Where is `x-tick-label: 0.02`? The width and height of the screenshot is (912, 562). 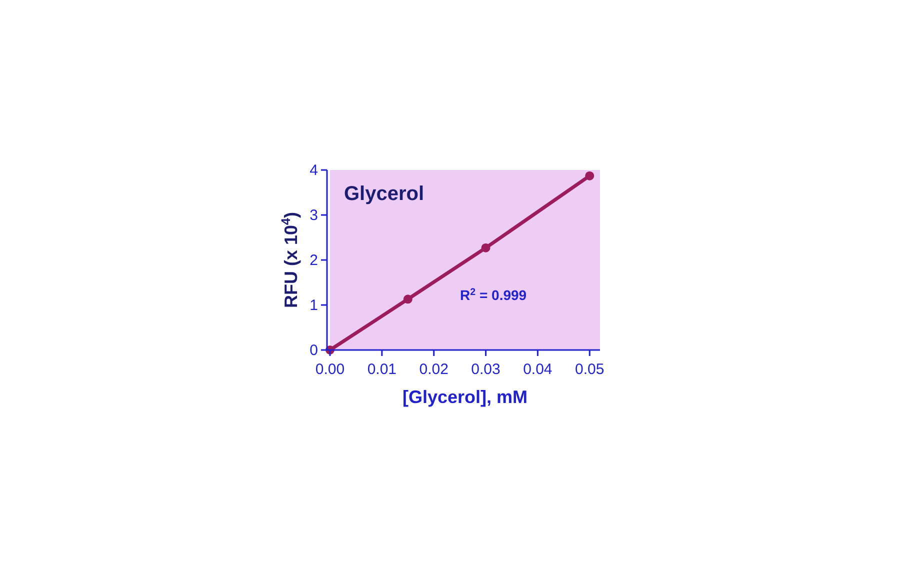 x-tick-label: 0.02 is located at coordinates (433, 369).